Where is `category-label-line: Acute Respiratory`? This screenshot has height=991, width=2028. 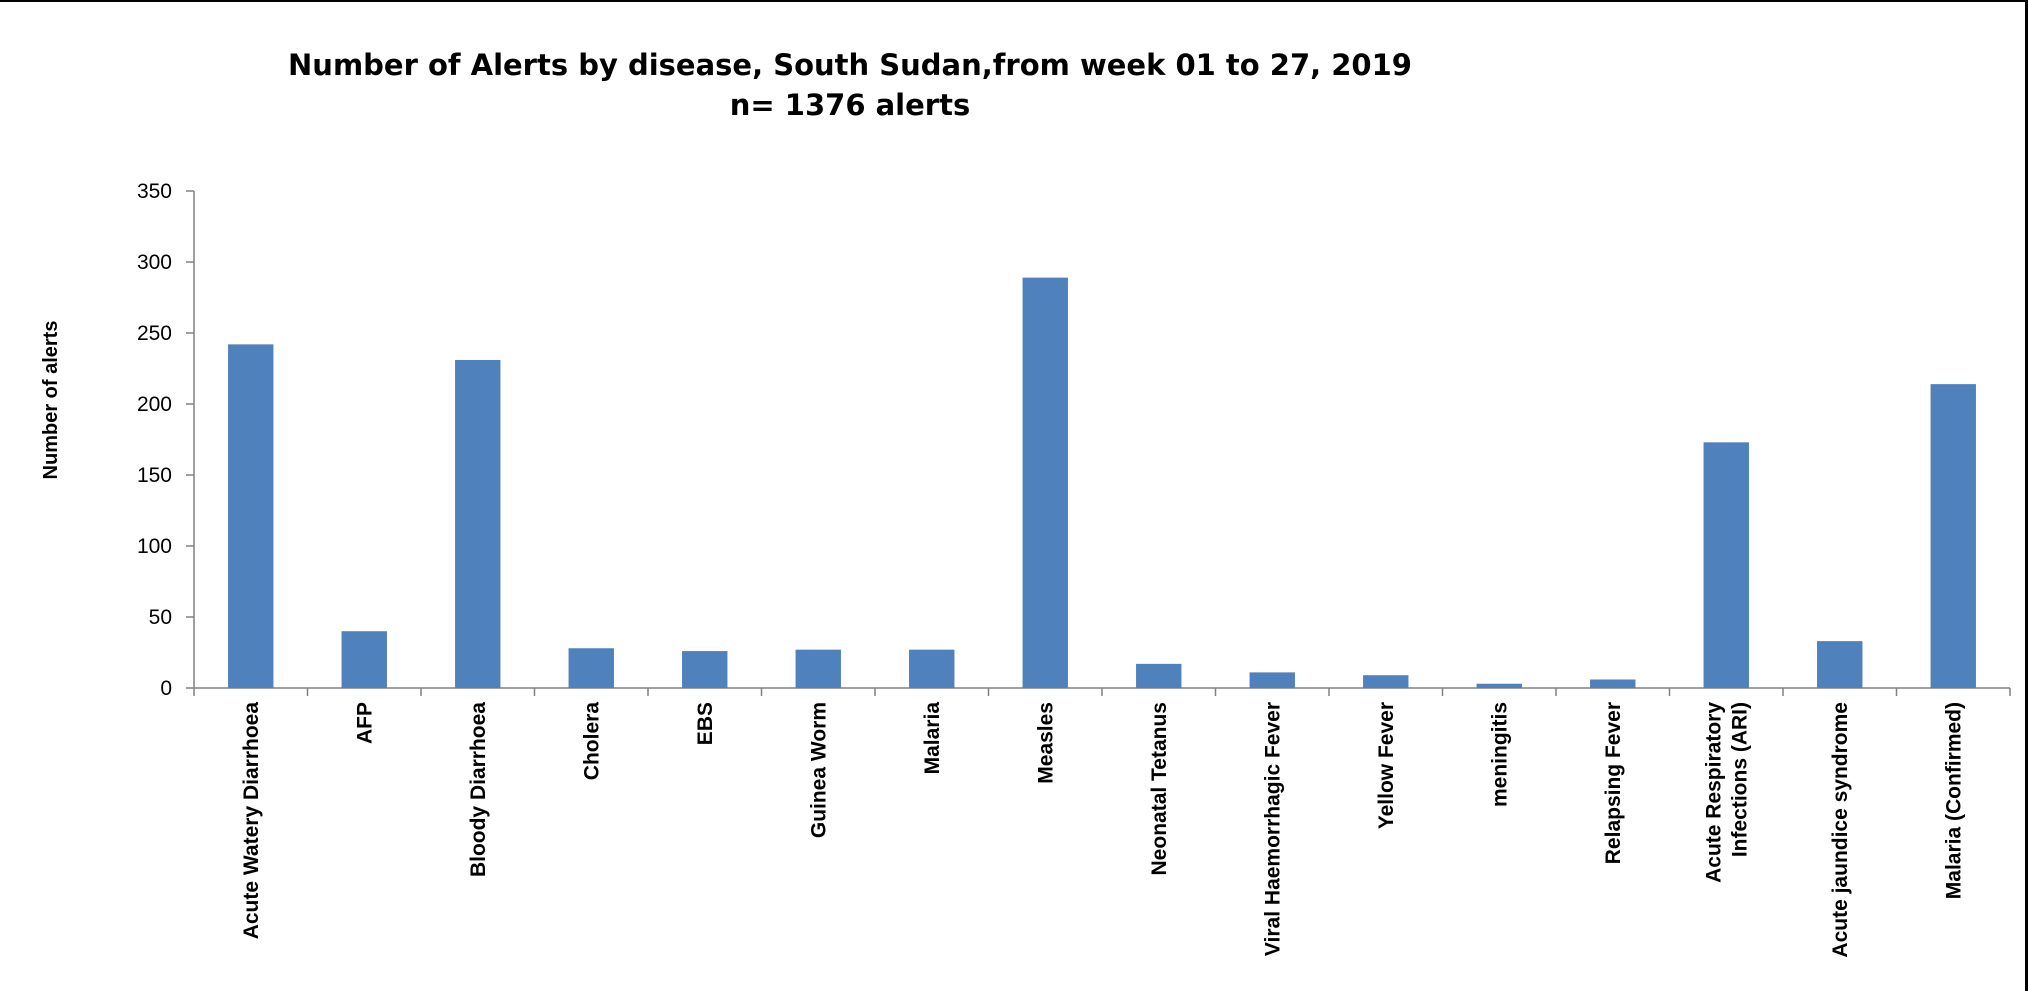
category-label-line: Acute Respiratory is located at coordinates (1713, 792).